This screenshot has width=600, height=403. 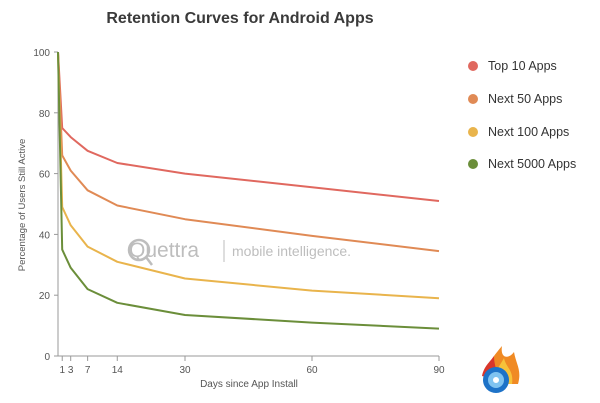 I want to click on x-tick-label: 90, so click(x=439, y=370).